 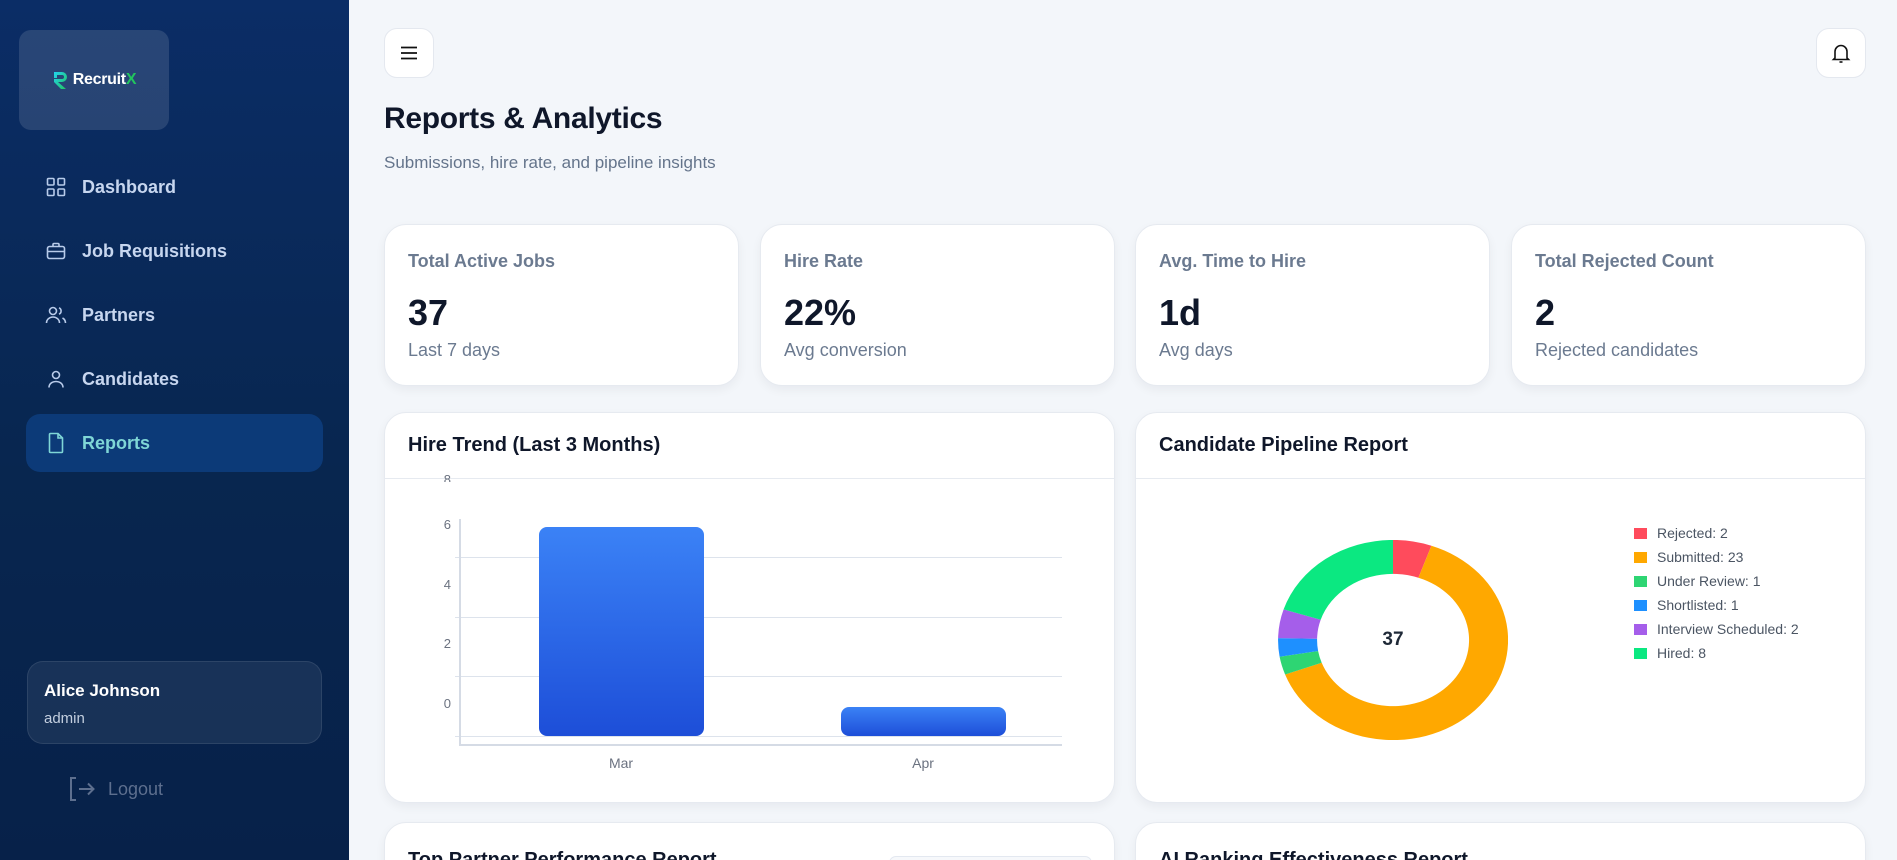 I want to click on x-axis, so click(x=760, y=745).